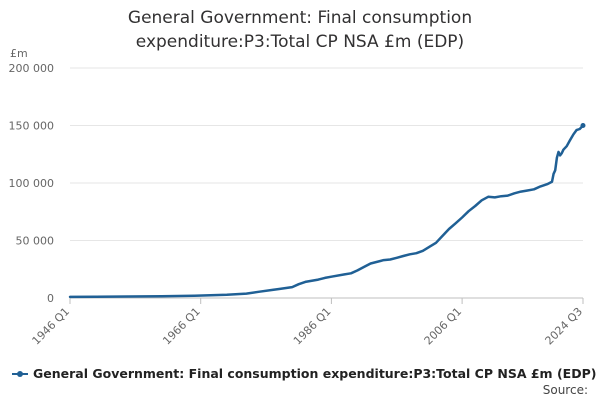  Describe the element at coordinates (20, 373) in the screenshot. I see `legend-swatch-icon` at that location.